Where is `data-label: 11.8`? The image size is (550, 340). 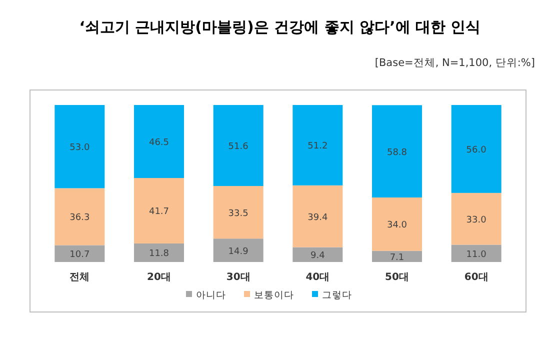 data-label: 11.8 is located at coordinates (159, 254).